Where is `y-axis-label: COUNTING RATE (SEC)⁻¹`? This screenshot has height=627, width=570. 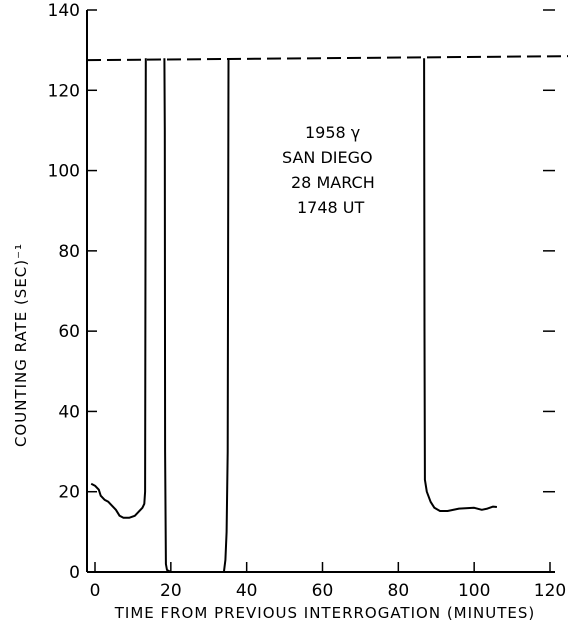 y-axis-label: COUNTING RATE (SEC)⁻¹ is located at coordinates (21, 345).